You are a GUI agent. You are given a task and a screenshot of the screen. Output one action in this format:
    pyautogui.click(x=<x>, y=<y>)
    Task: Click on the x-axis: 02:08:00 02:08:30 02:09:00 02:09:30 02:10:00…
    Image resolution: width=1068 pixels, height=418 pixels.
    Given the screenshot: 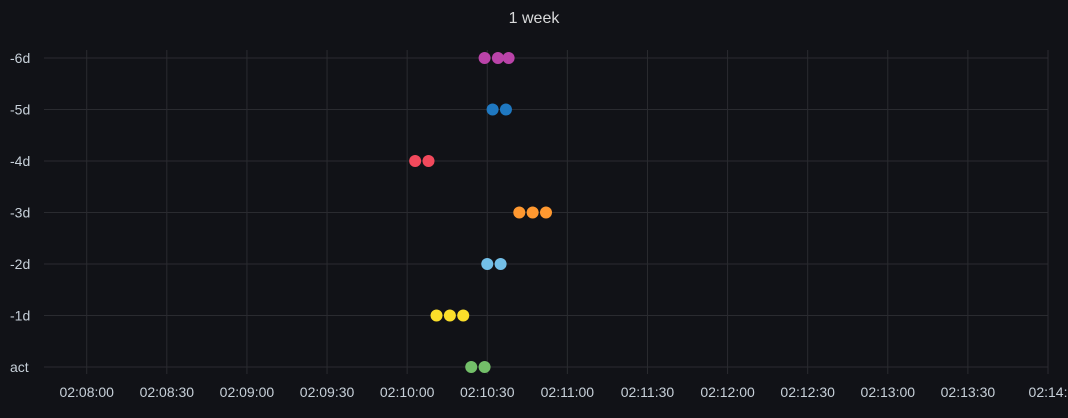 What is the action you would take?
    pyautogui.click(x=563, y=392)
    